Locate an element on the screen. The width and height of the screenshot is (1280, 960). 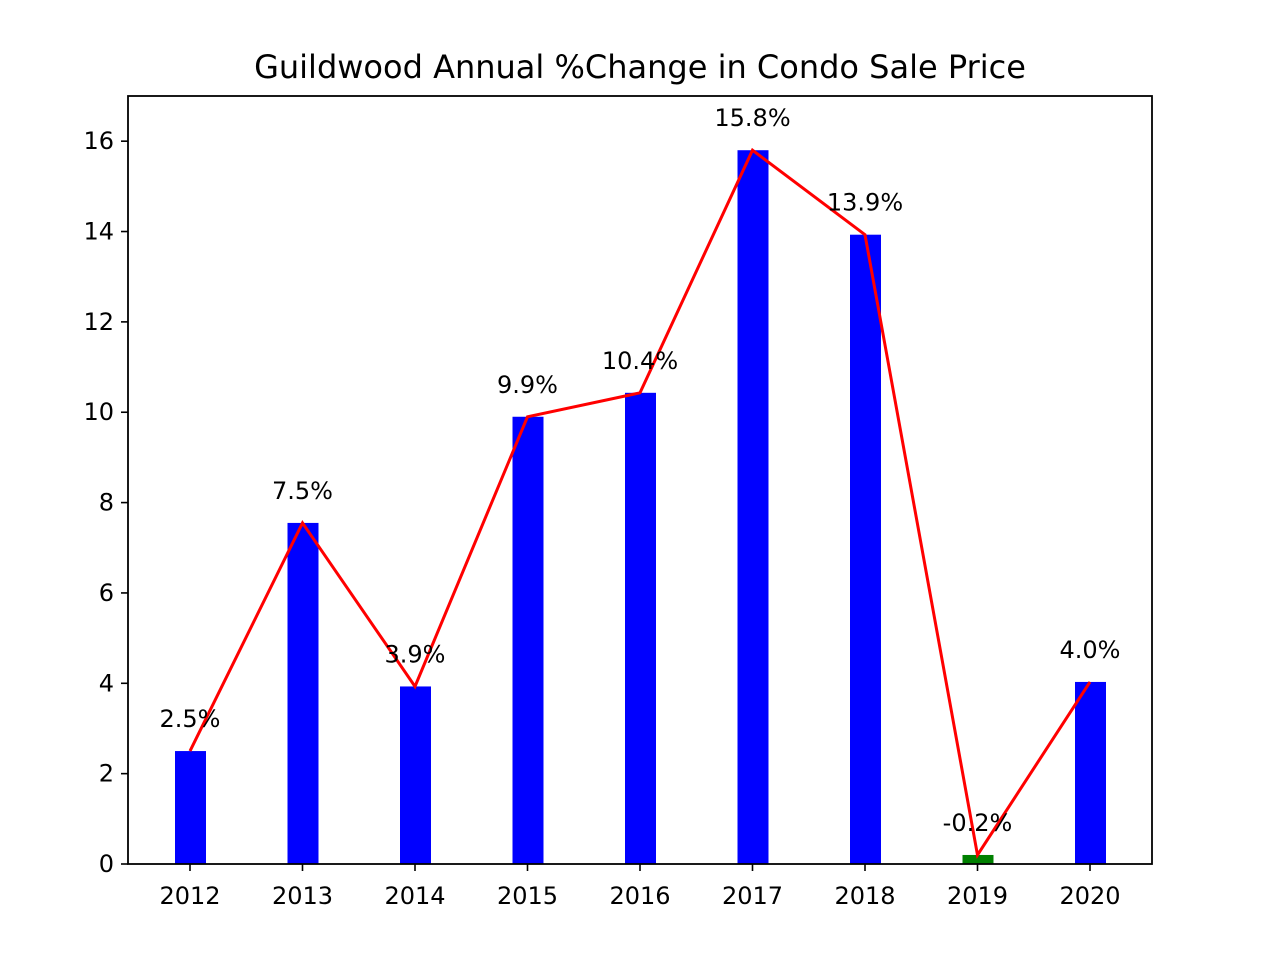
y-axis: 0 2 4 6 8 10 12 14 16 is located at coordinates (105, 502).